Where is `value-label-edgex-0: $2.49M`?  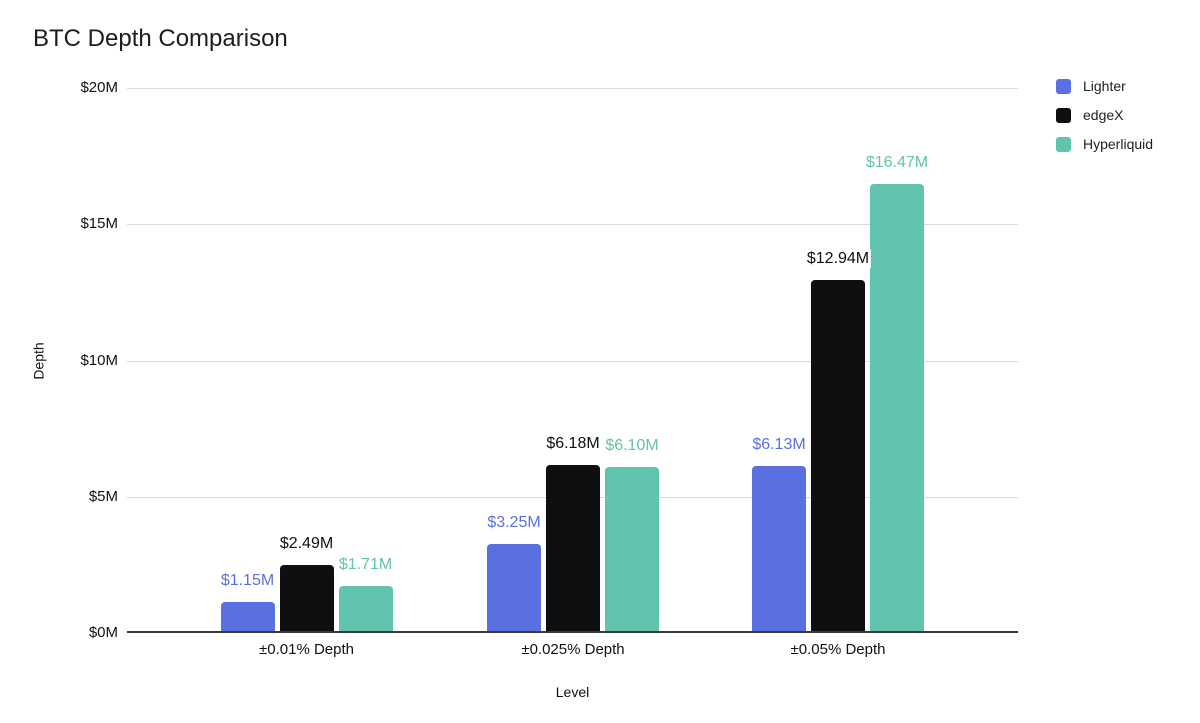
value-label-edgex-0: $2.49M is located at coordinates (306, 544).